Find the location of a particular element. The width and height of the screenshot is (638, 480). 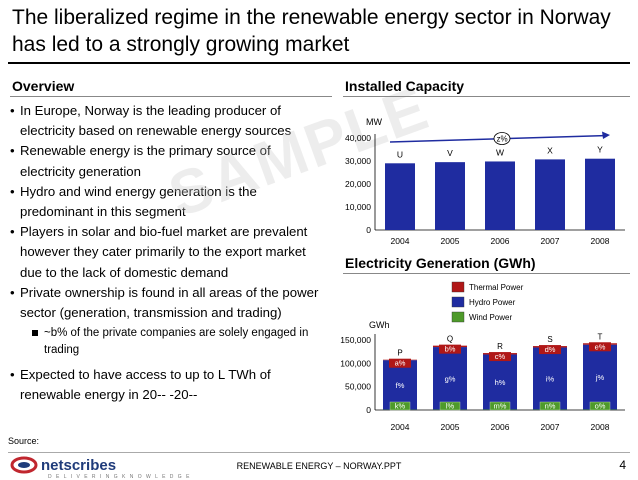

total-label: Q is located at coordinates (450, 339).